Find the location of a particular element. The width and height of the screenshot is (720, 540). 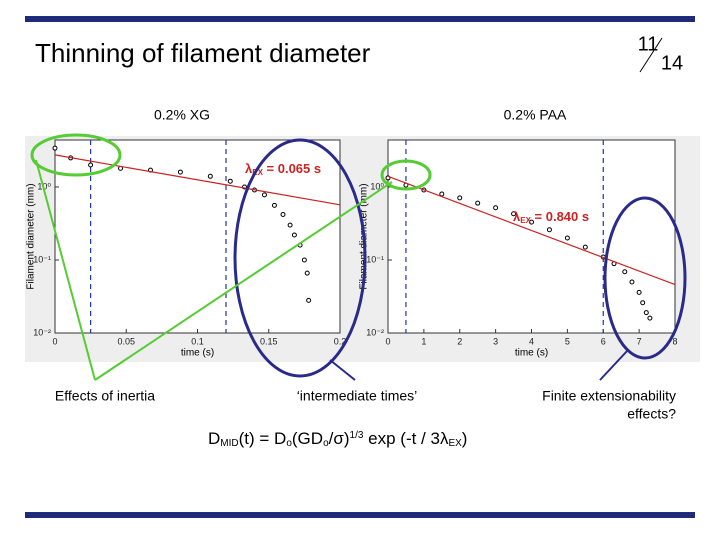

chart-title: 0.2% XG is located at coordinates (182, 115).